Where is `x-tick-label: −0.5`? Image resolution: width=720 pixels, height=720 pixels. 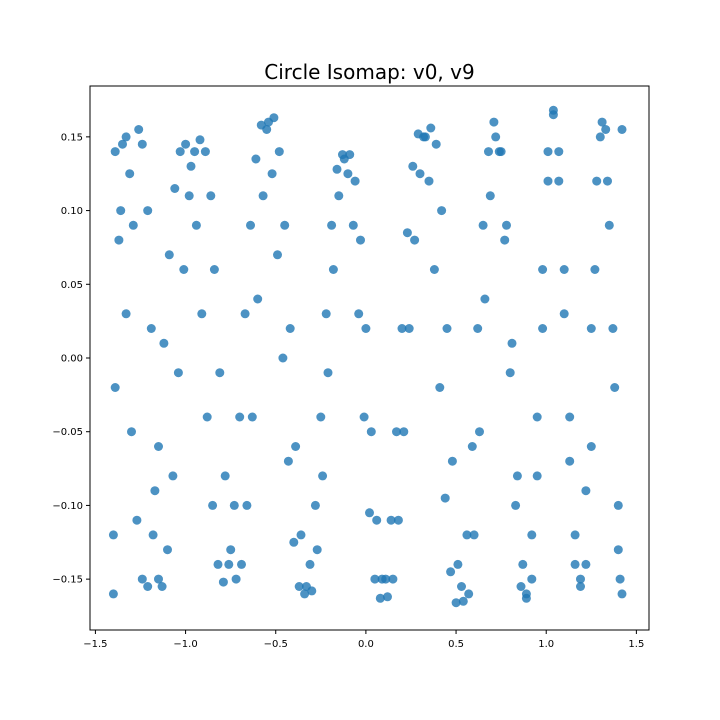 x-tick-label: −0.5 is located at coordinates (276, 644).